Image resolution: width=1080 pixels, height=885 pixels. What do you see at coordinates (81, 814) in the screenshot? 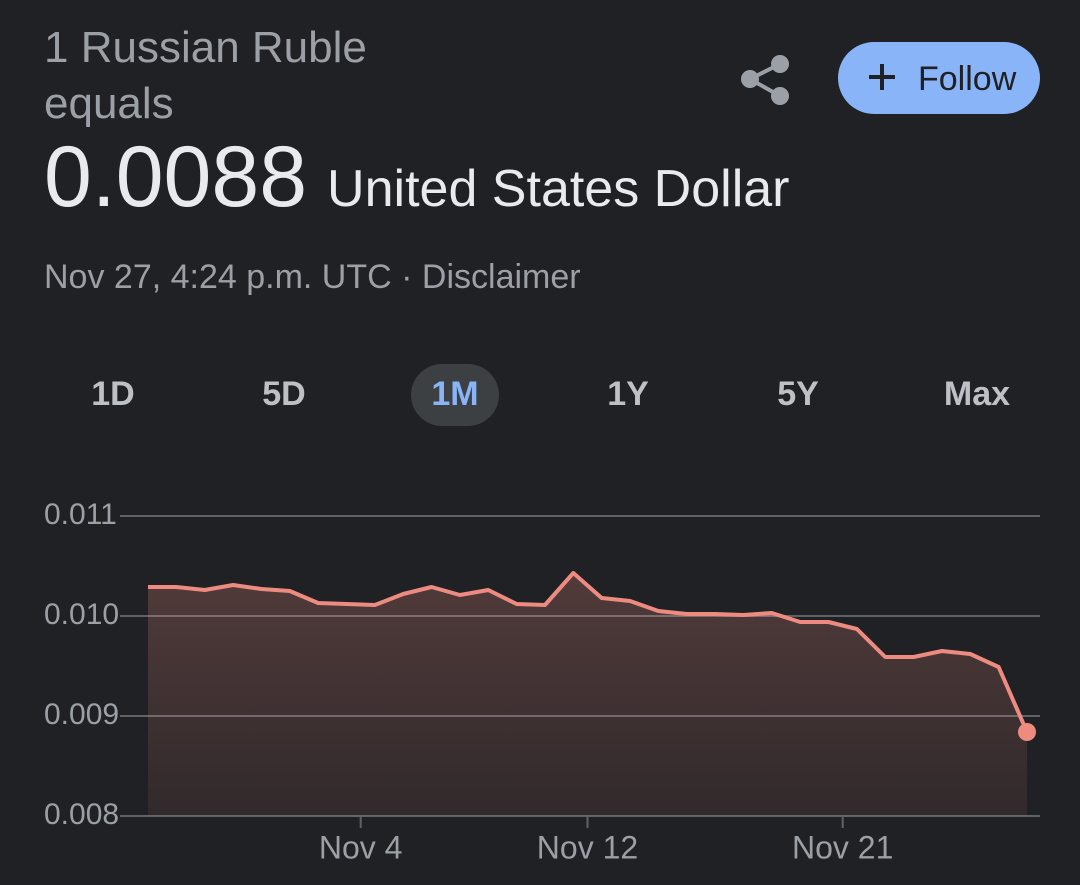
I see `y-tick-label: 0.008` at bounding box center [81, 814].